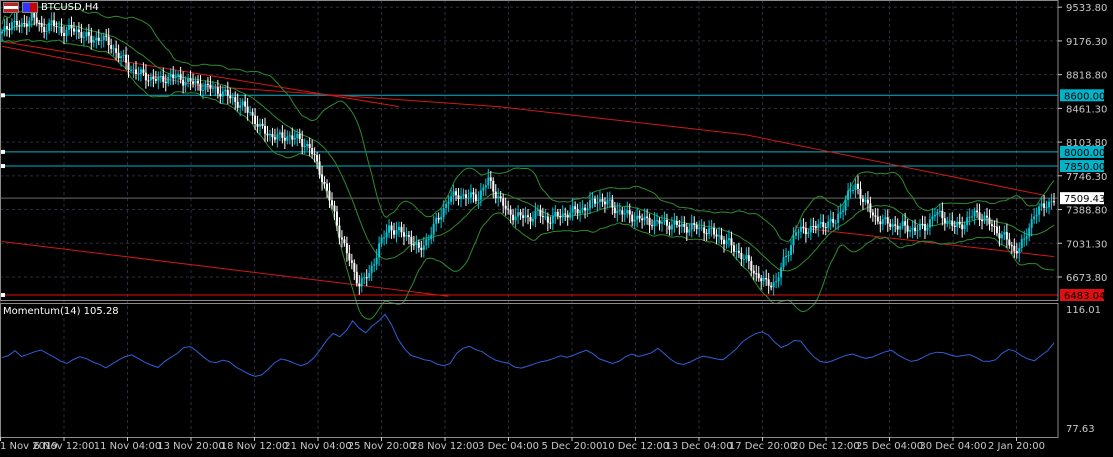 The height and width of the screenshot is (457, 1113). Describe the element at coordinates (127, 446) in the screenshot. I see `time-tick-label: 11 Nov 04:00` at that location.